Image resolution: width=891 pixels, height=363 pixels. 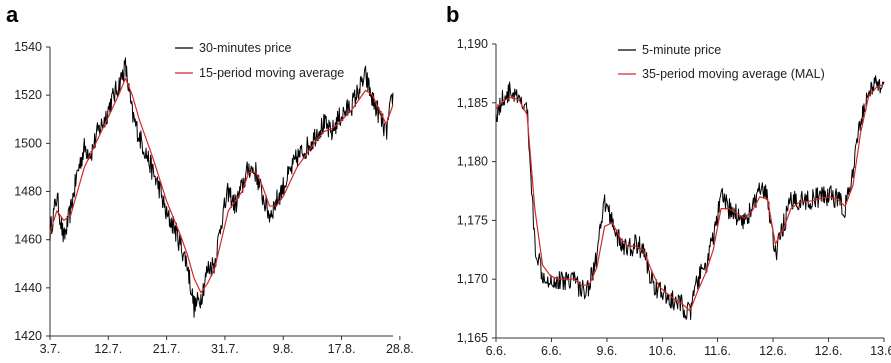 What do you see at coordinates (472, 338) in the screenshot?
I see `y-tick-label: 1,165` at bounding box center [472, 338].